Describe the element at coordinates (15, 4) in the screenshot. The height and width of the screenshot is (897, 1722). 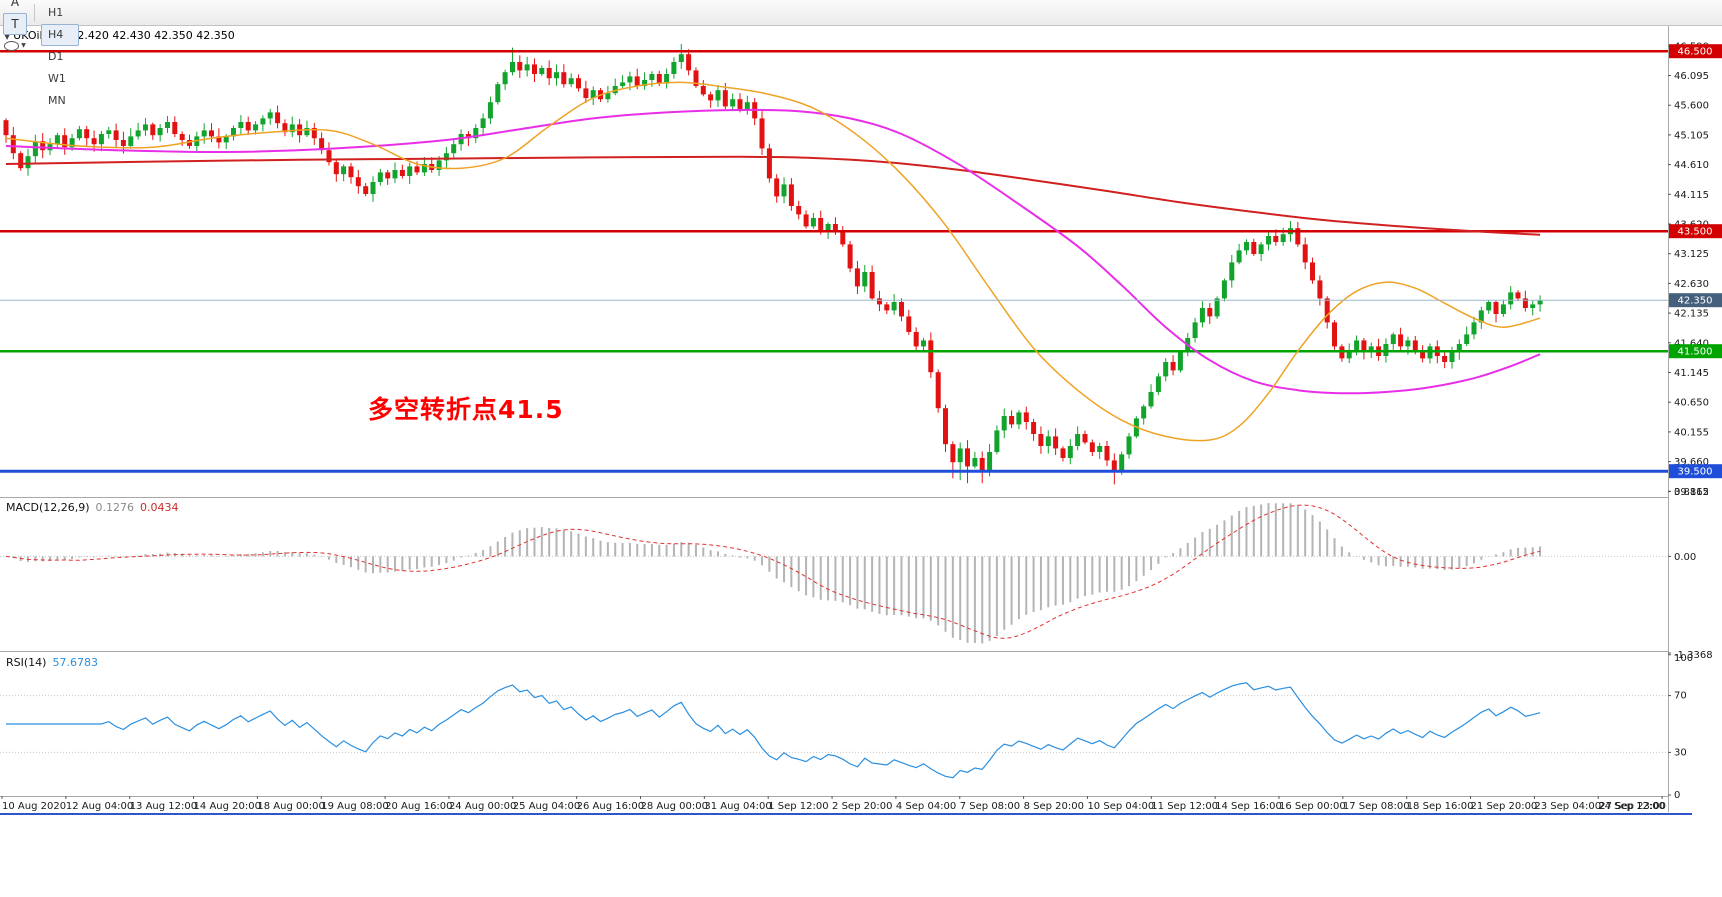
I see `text-tool-a: A` at that location.